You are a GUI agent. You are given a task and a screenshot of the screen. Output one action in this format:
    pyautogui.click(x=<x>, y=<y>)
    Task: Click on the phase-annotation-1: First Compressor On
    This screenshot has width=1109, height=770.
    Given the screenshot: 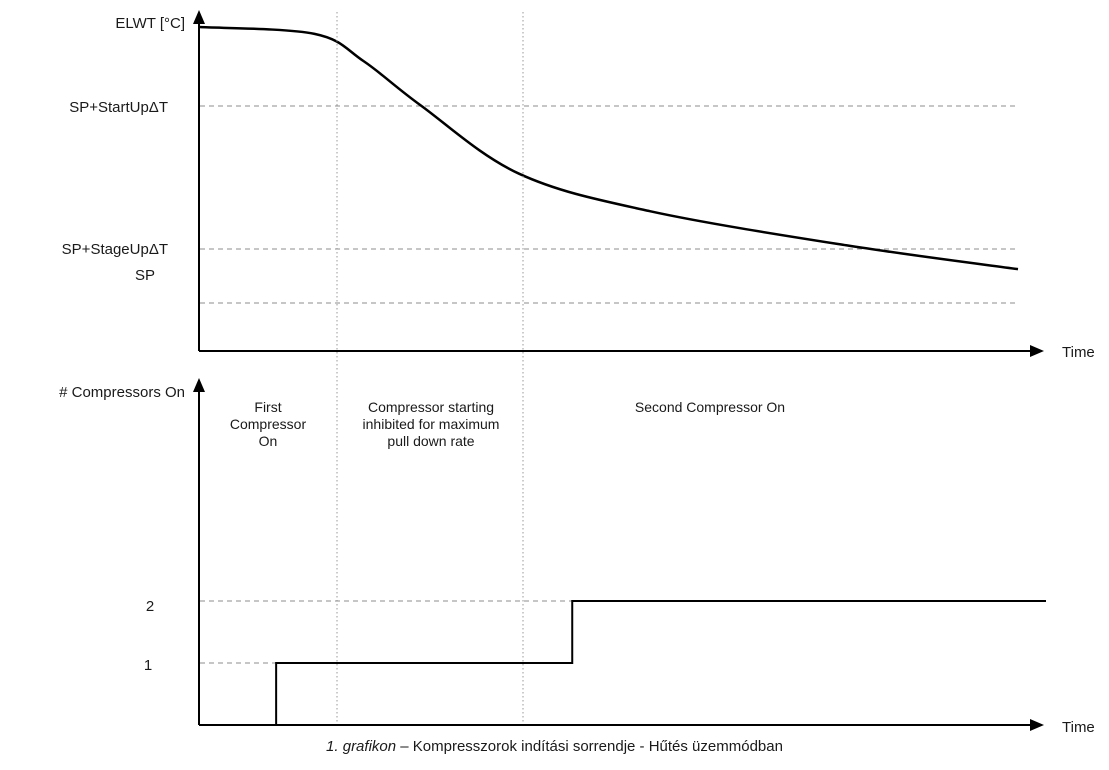 What is the action you would take?
    pyautogui.click(x=268, y=424)
    